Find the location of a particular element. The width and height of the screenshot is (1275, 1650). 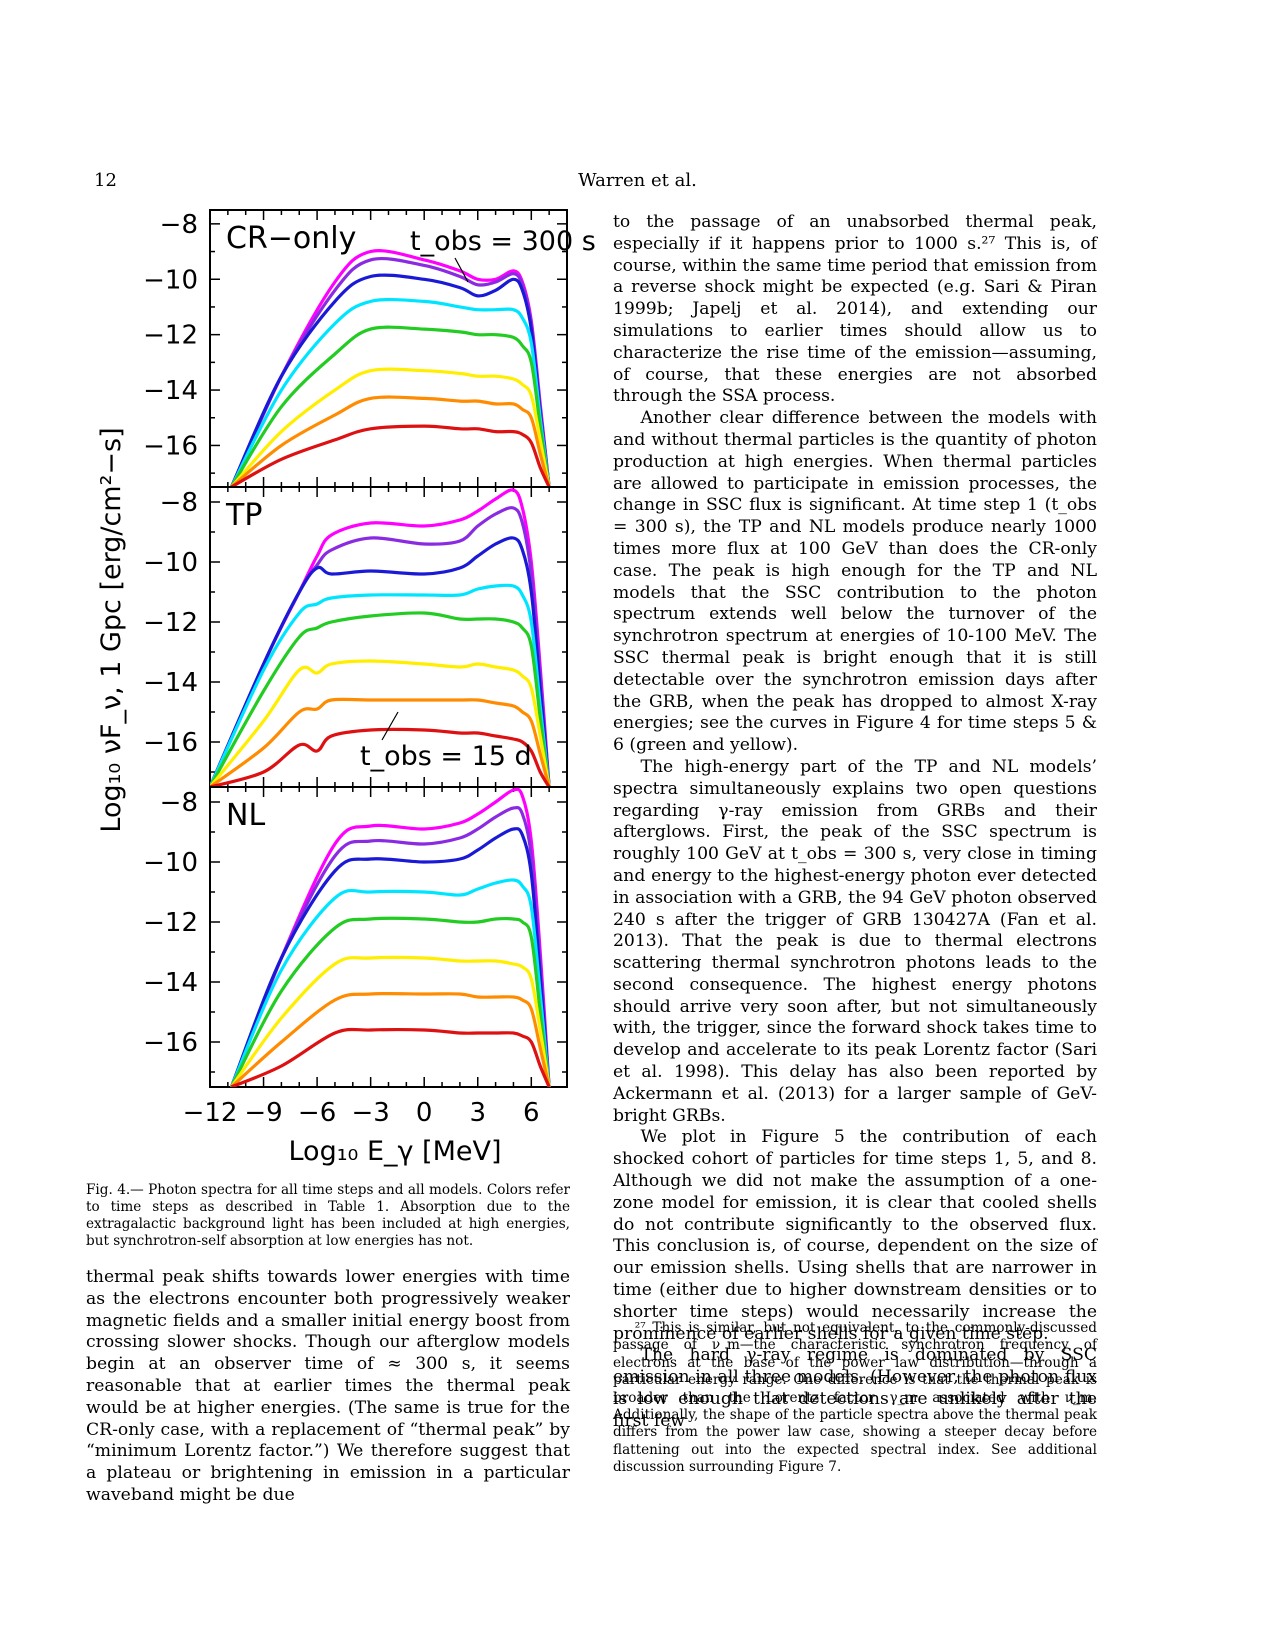

panel-label: NL is located at coordinates (245, 815).